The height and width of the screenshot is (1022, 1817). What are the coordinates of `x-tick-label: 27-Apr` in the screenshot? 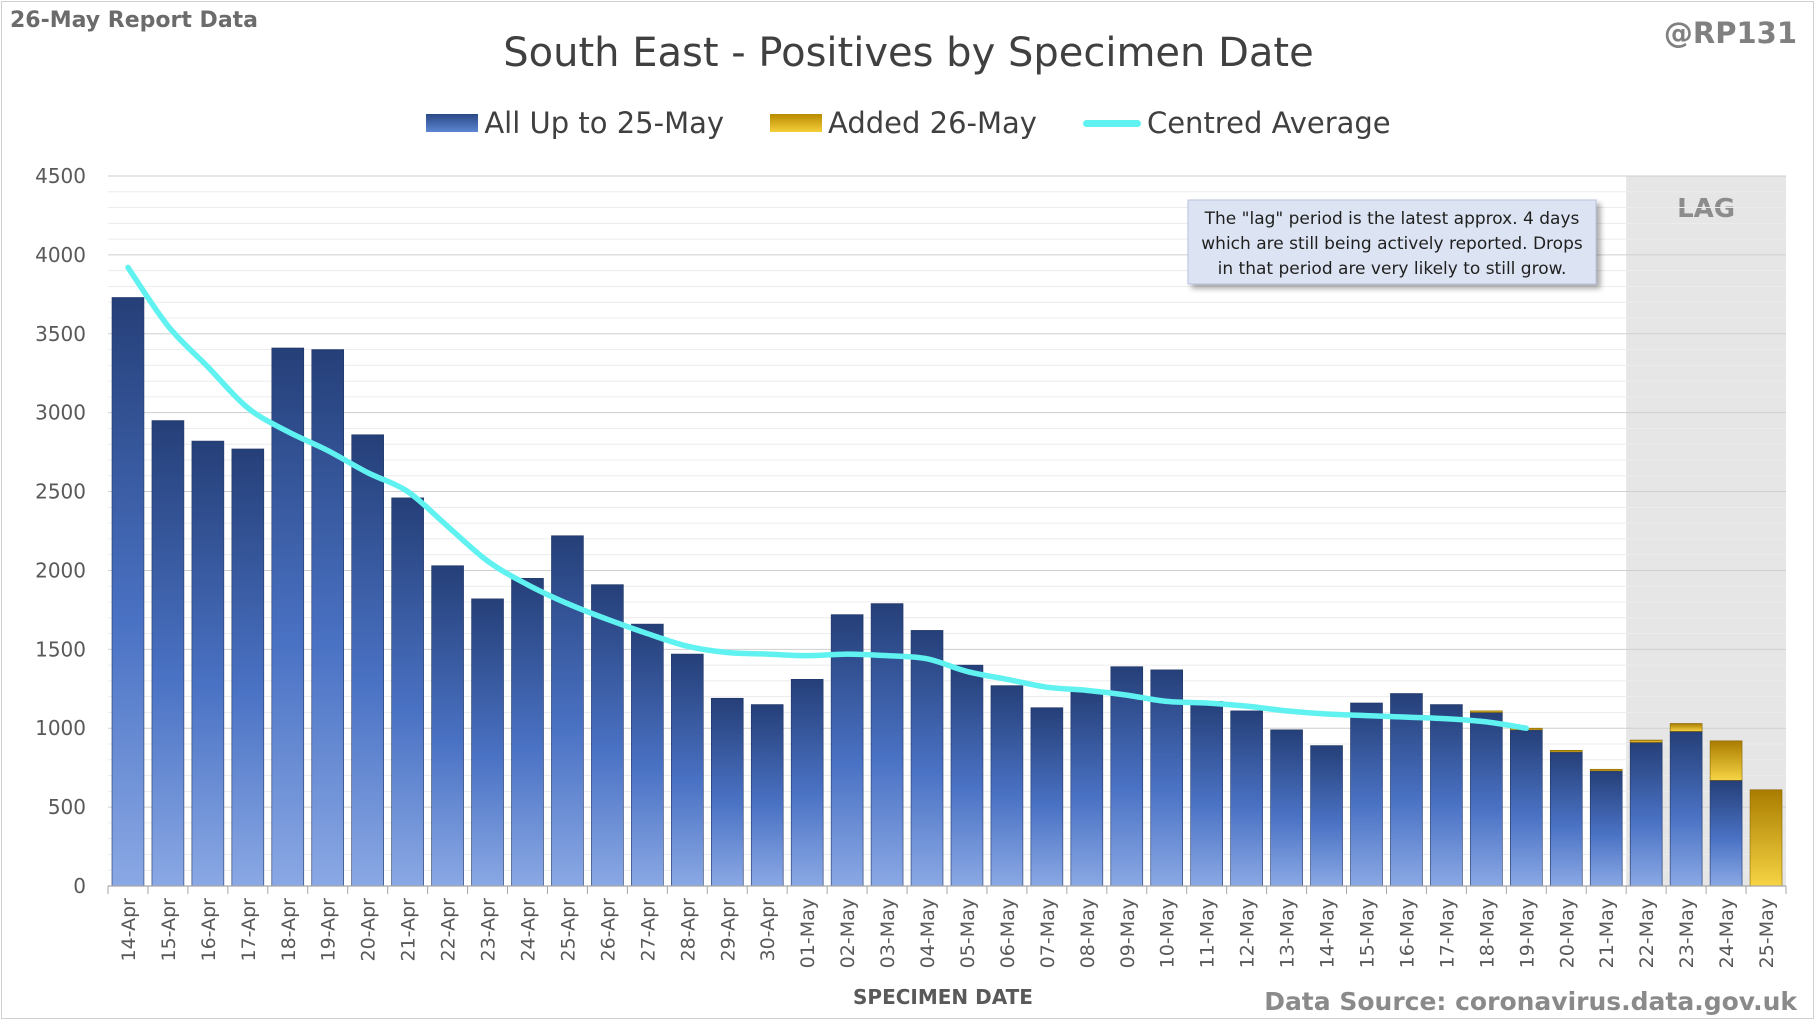 It's located at (648, 930).